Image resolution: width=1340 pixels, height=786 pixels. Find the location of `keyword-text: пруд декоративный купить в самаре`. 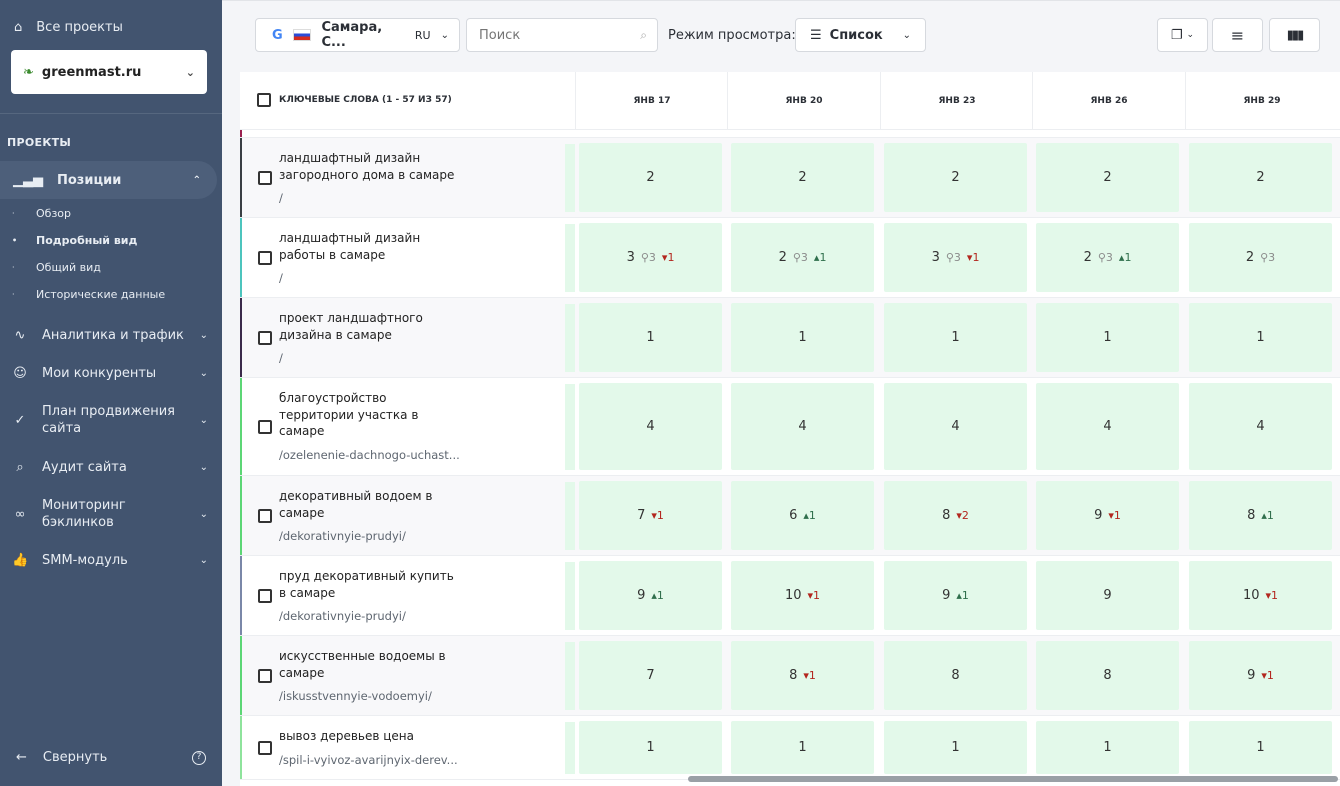

keyword-text: пруд декоративный купить в самаре is located at coordinates (366, 584).